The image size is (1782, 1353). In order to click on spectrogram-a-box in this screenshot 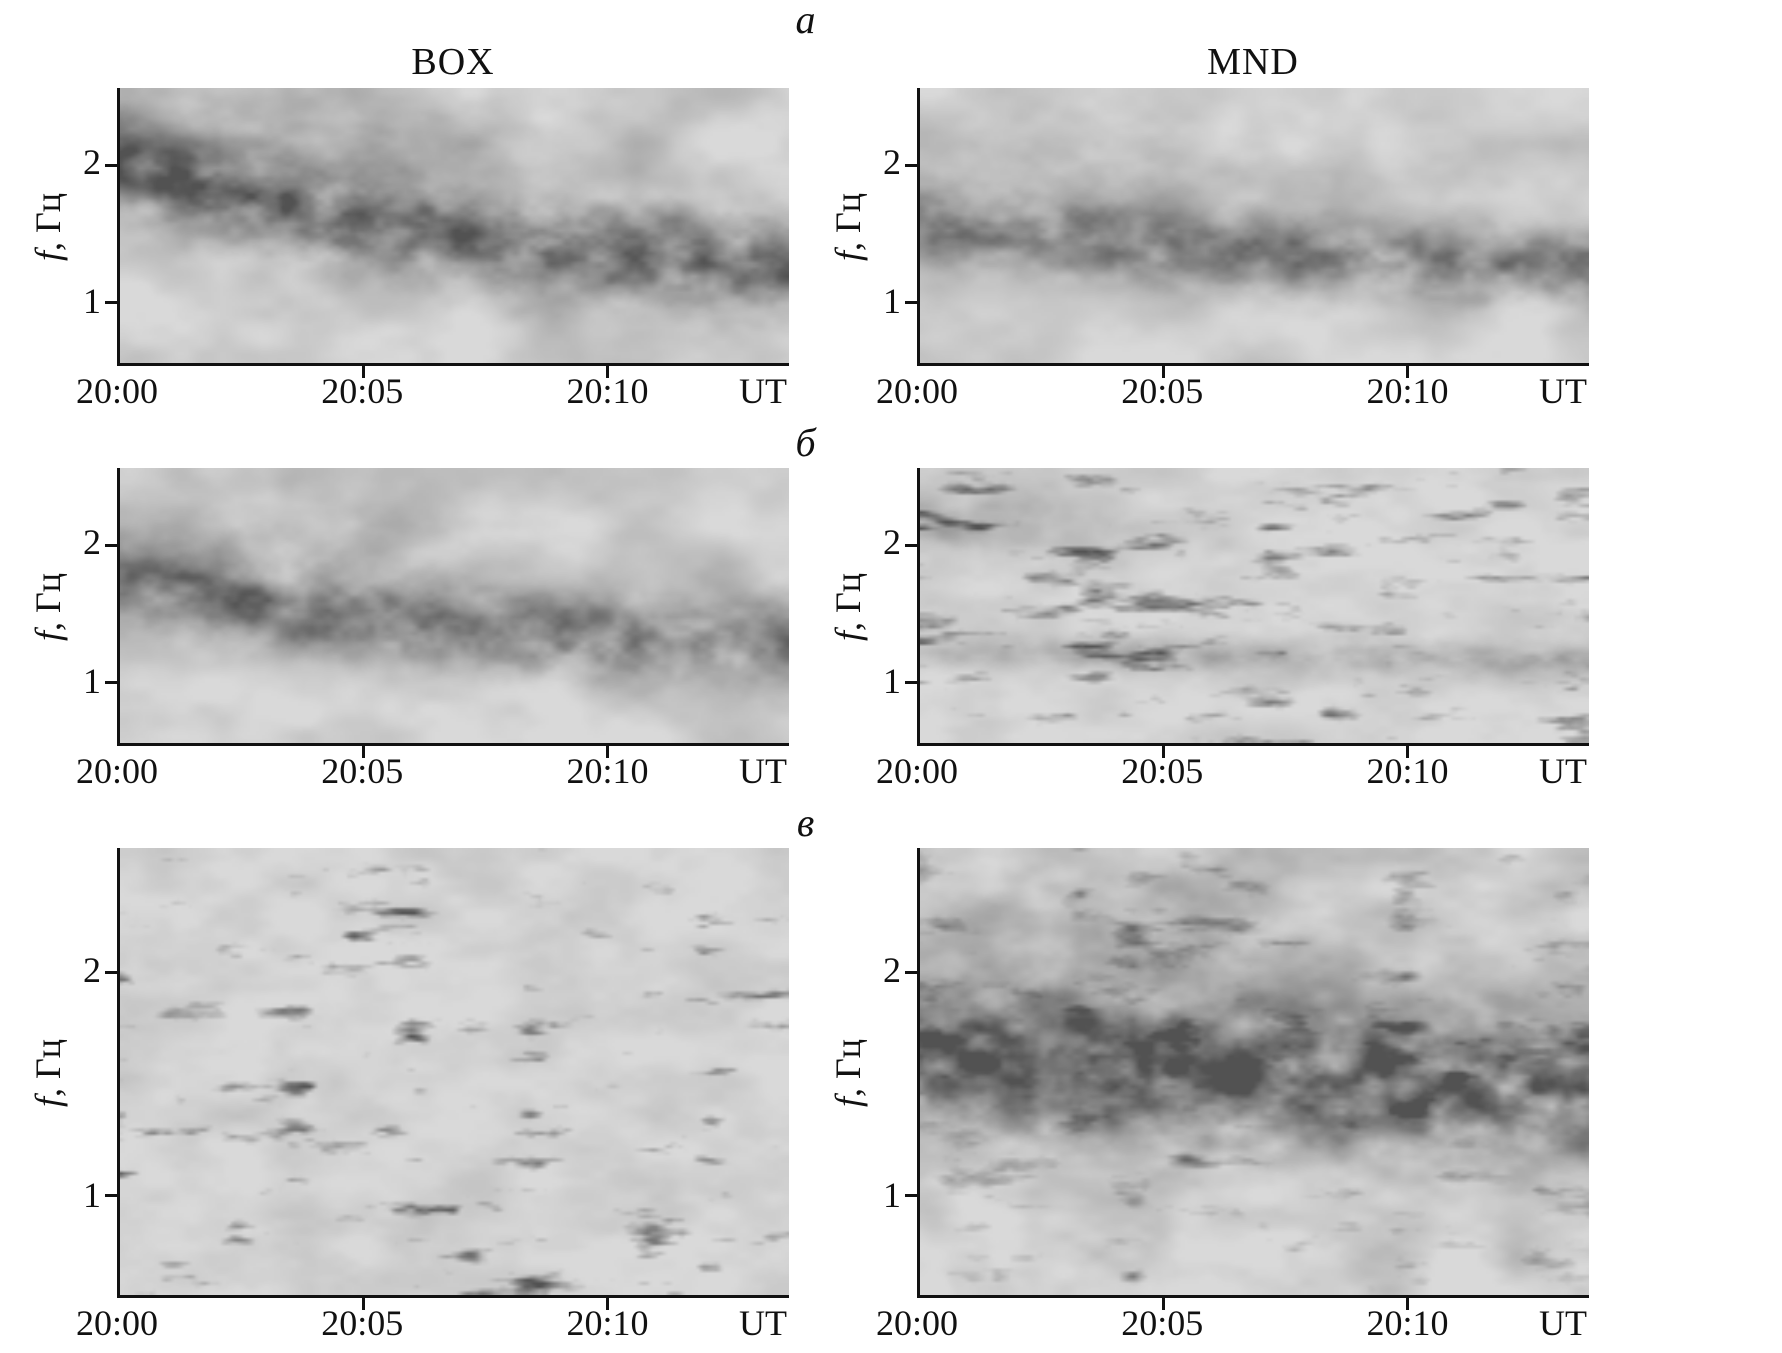, I will do `click(447, 233)`.